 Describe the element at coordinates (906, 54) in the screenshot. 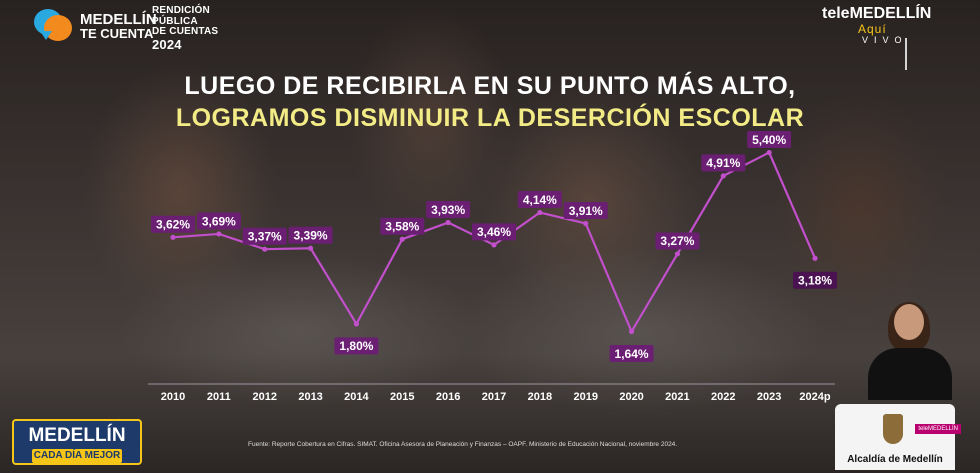

I see `channel-divider` at that location.